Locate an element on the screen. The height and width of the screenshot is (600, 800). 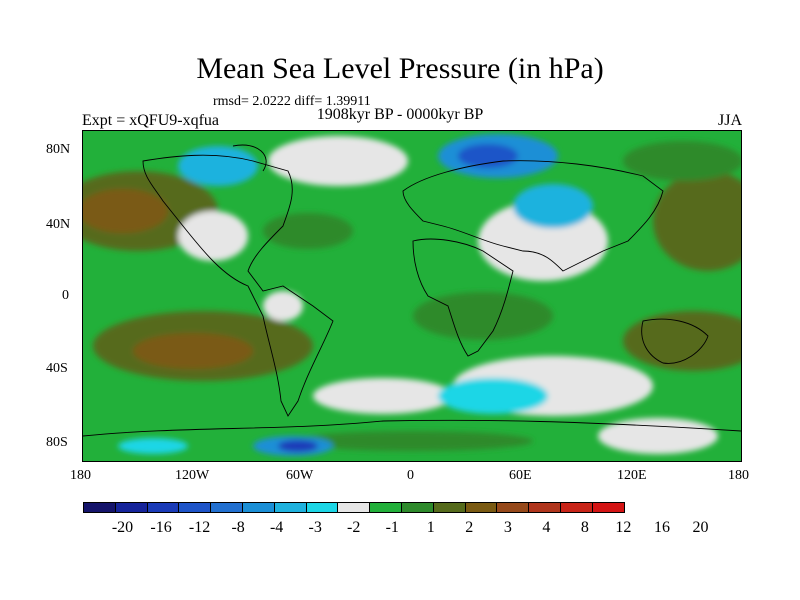
south-atlantic-neutral is located at coordinates (383, 396).